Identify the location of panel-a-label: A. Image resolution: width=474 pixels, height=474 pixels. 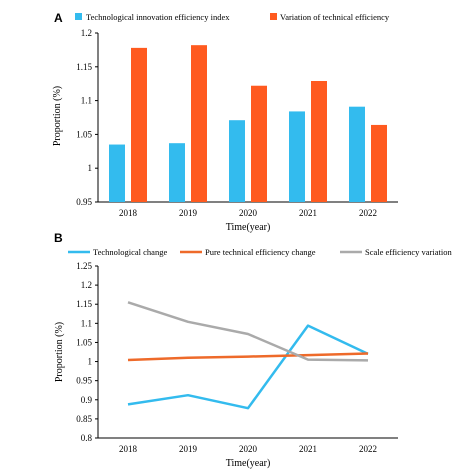
(58, 18).